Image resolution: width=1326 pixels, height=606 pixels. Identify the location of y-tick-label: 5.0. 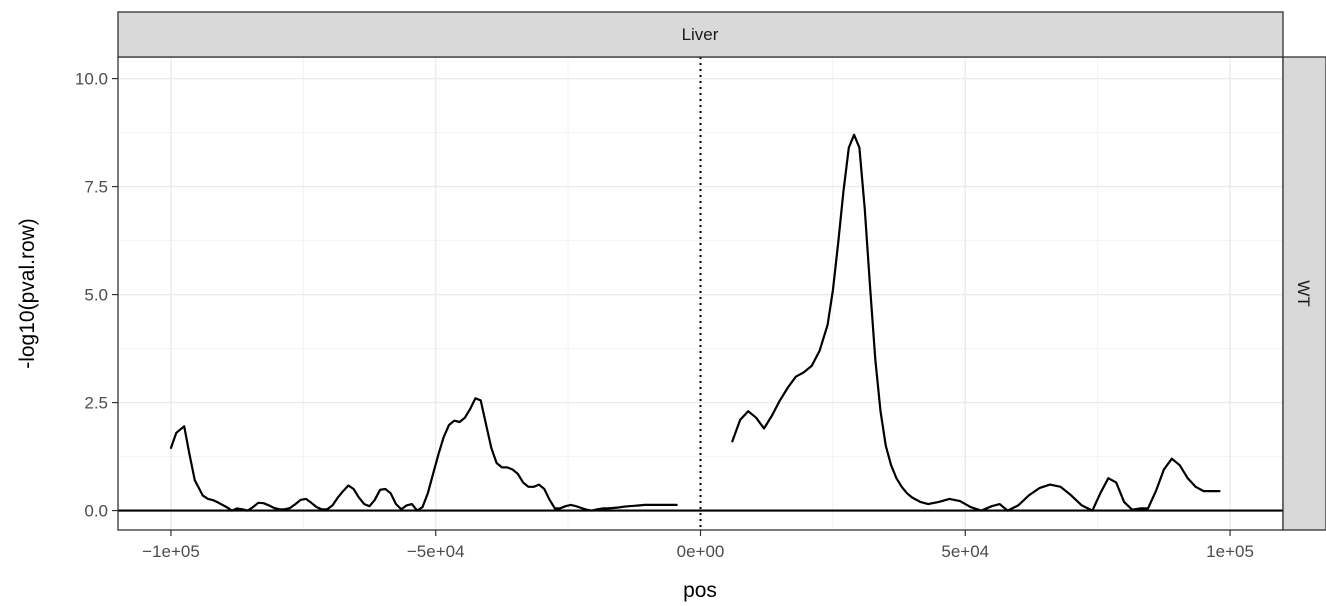
(96, 295).